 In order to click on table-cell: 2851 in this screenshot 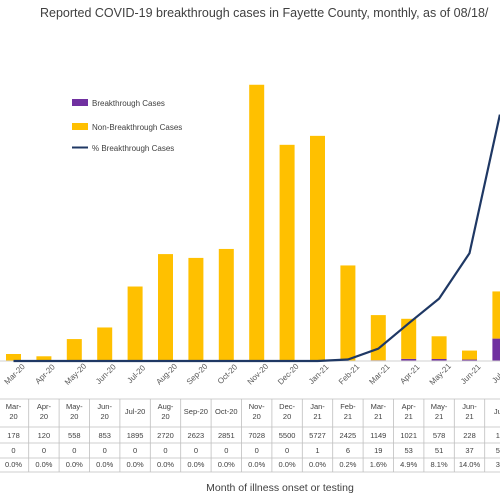, I will do `click(226, 435)`.